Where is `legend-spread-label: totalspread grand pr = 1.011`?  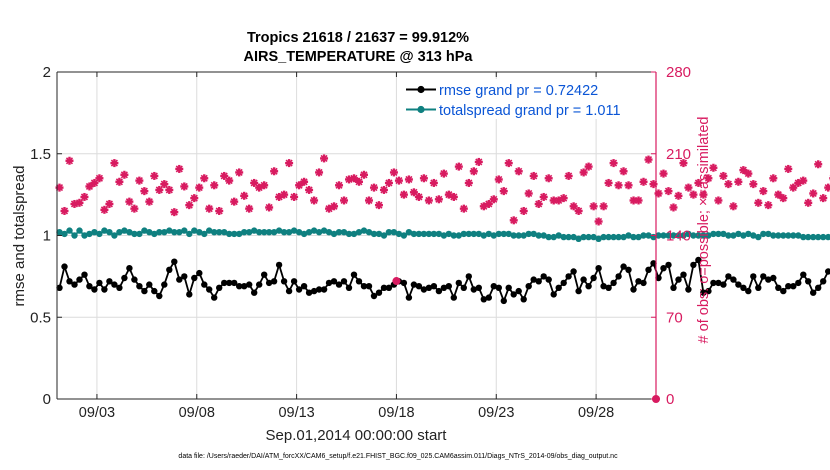
legend-spread-label: totalspread grand pr = 1.011 is located at coordinates (530, 111).